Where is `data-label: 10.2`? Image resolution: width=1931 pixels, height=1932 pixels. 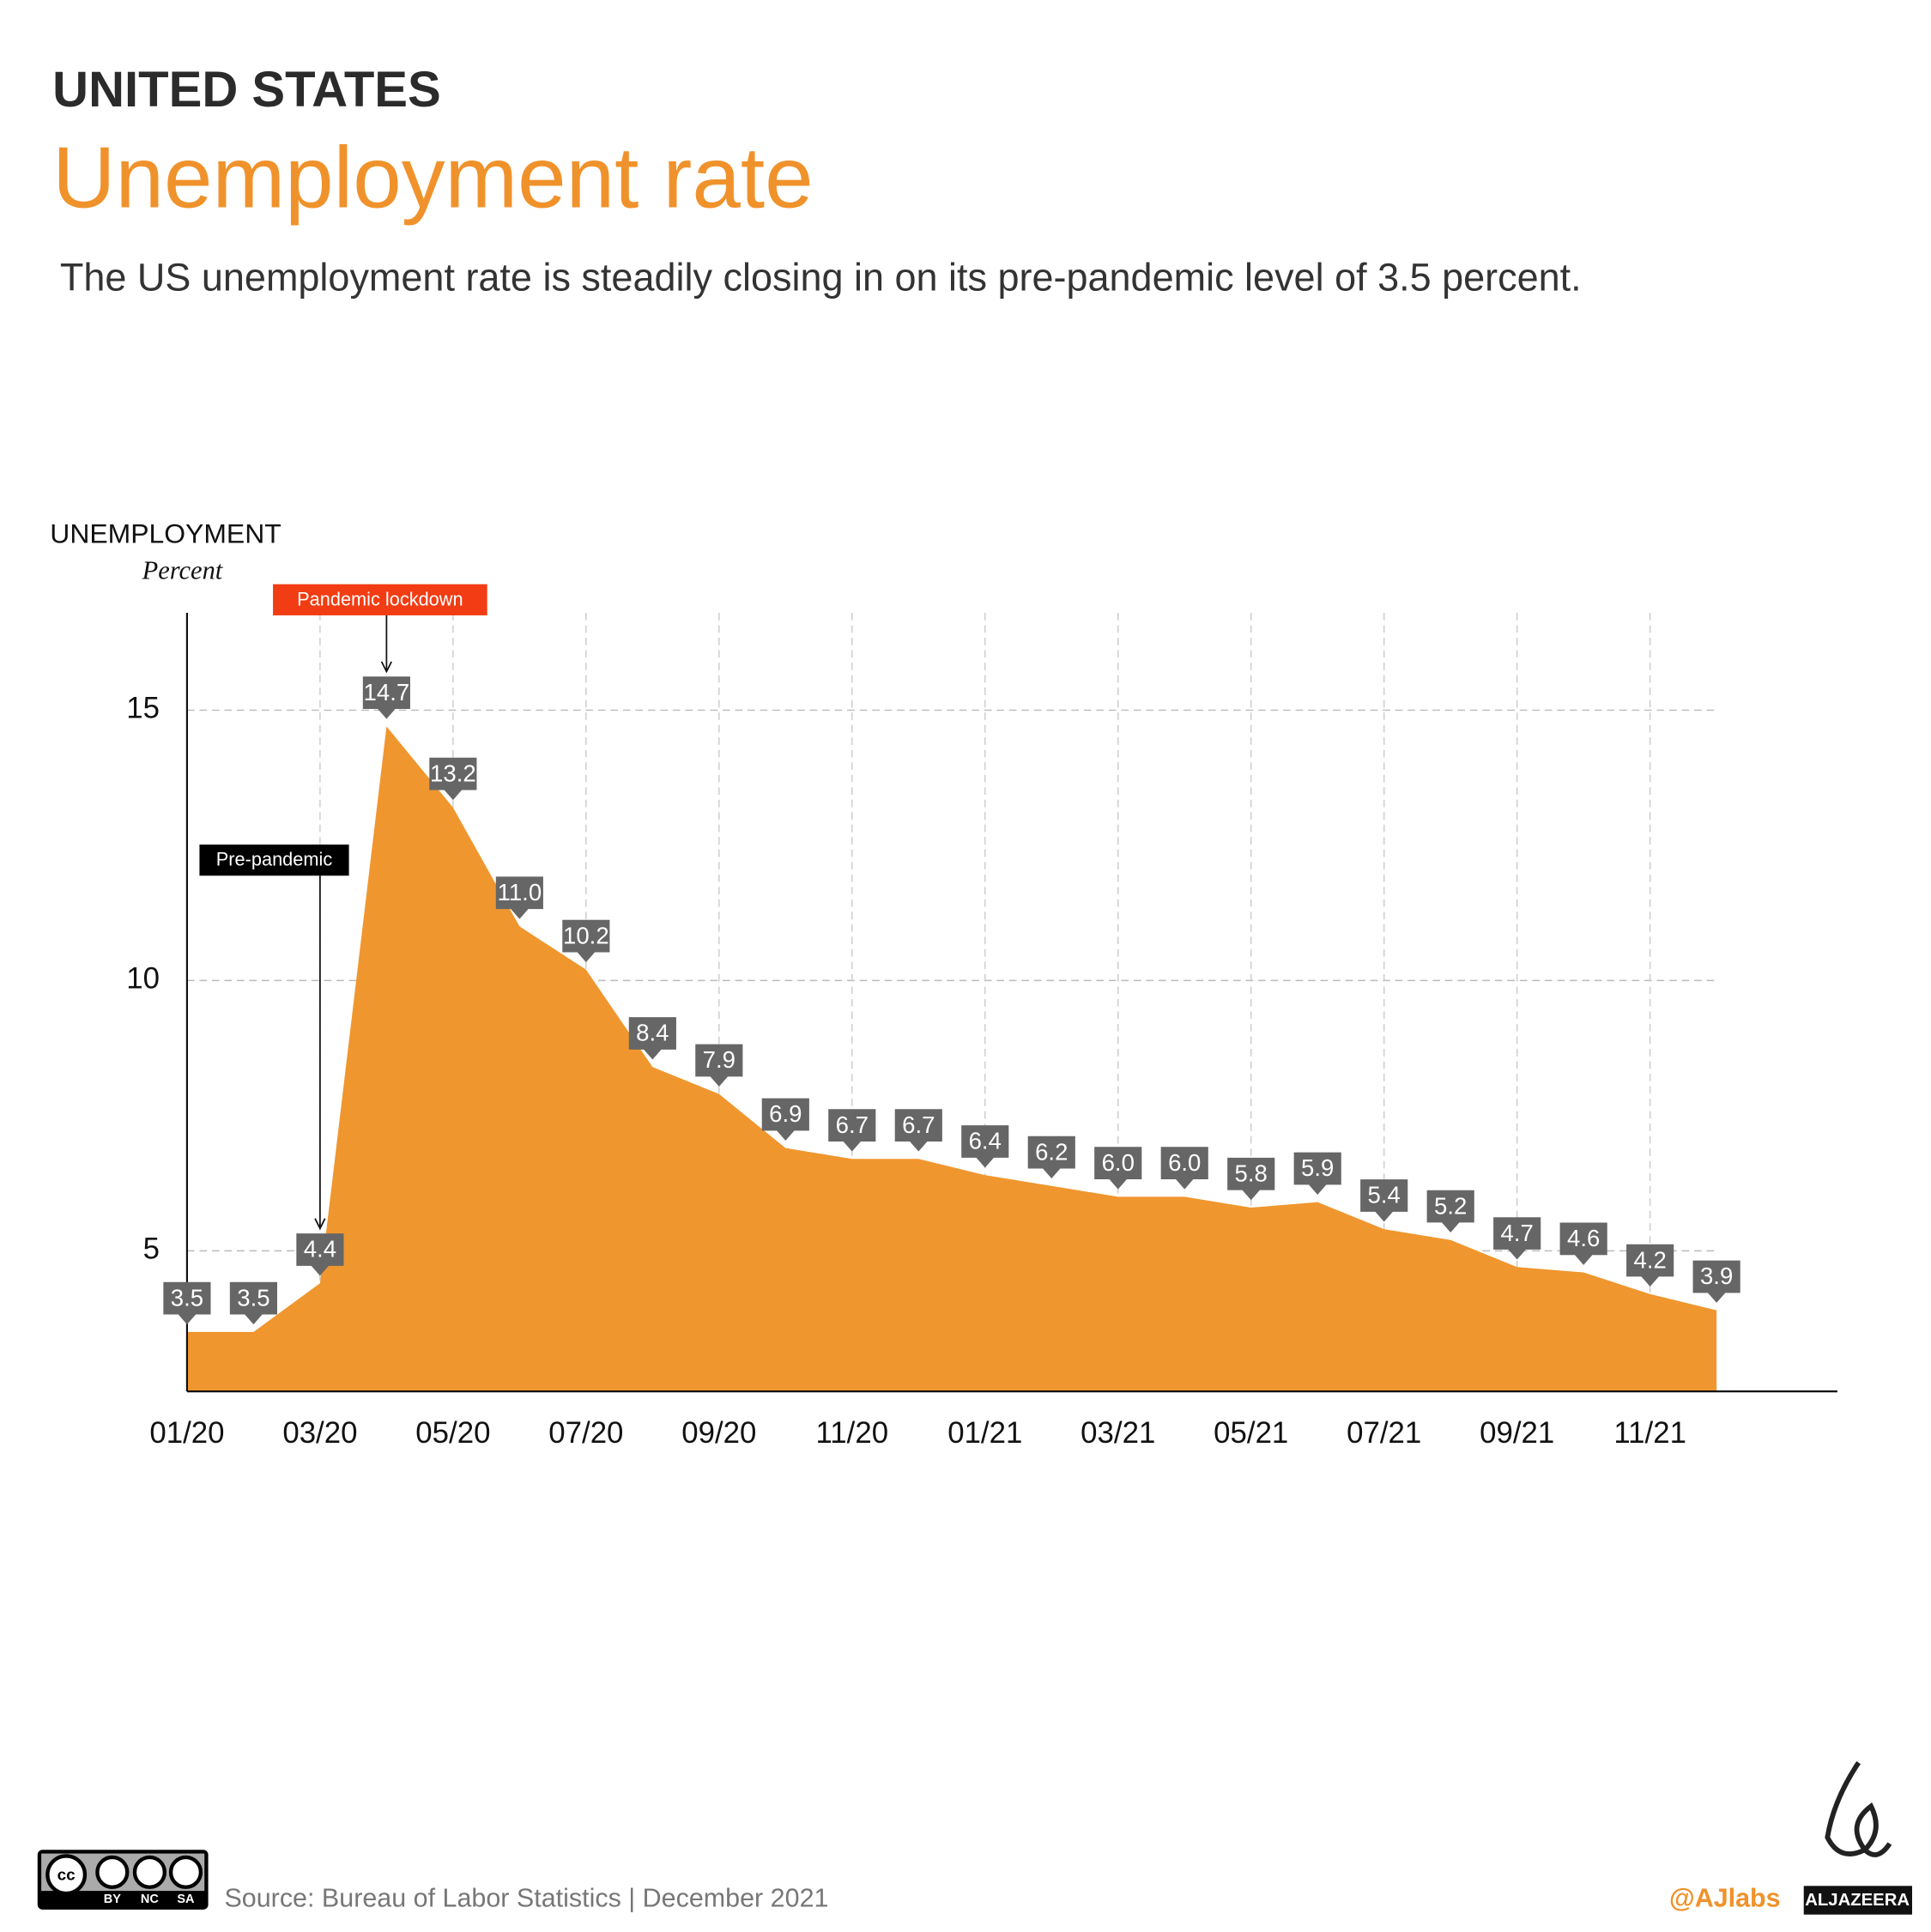
data-label: 10.2 is located at coordinates (586, 935).